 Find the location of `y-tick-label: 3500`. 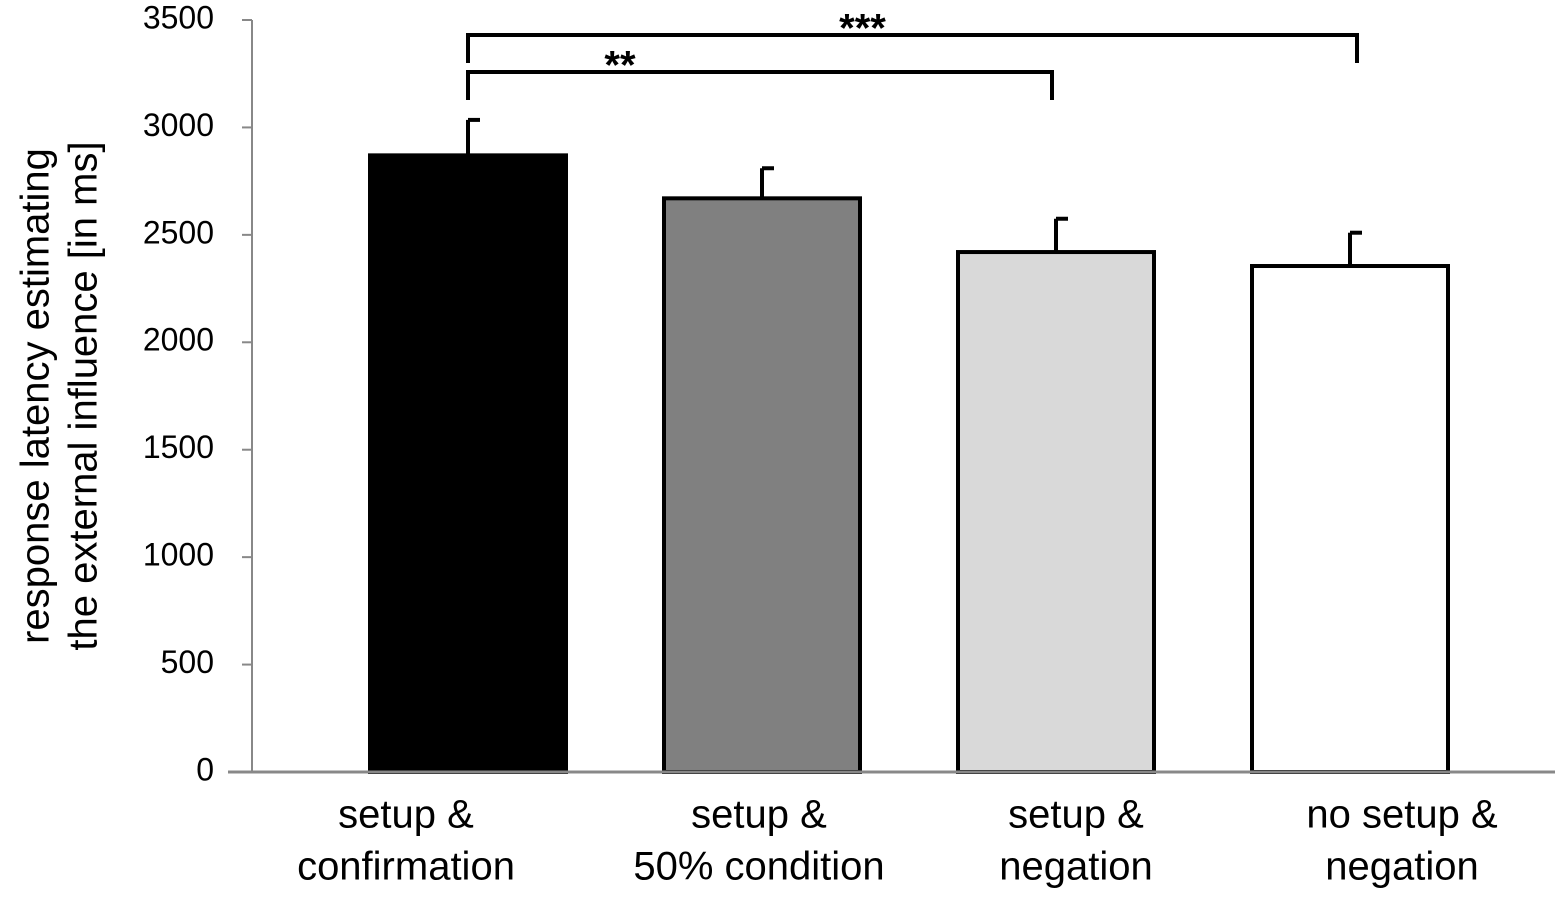

y-tick-label: 3500 is located at coordinates (178, 17).